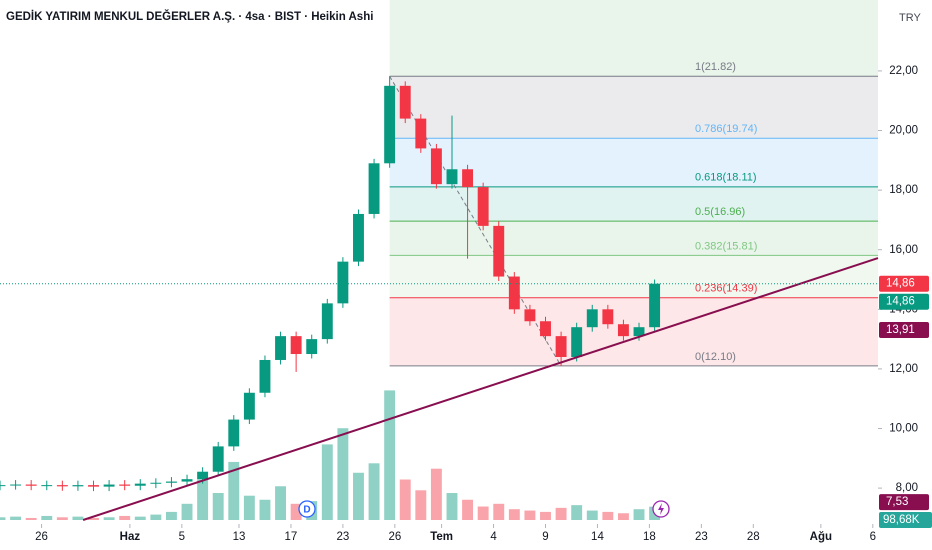 The image size is (932, 550). Describe the element at coordinates (493, 537) in the screenshot. I see `x-tick-label: 4` at that location.